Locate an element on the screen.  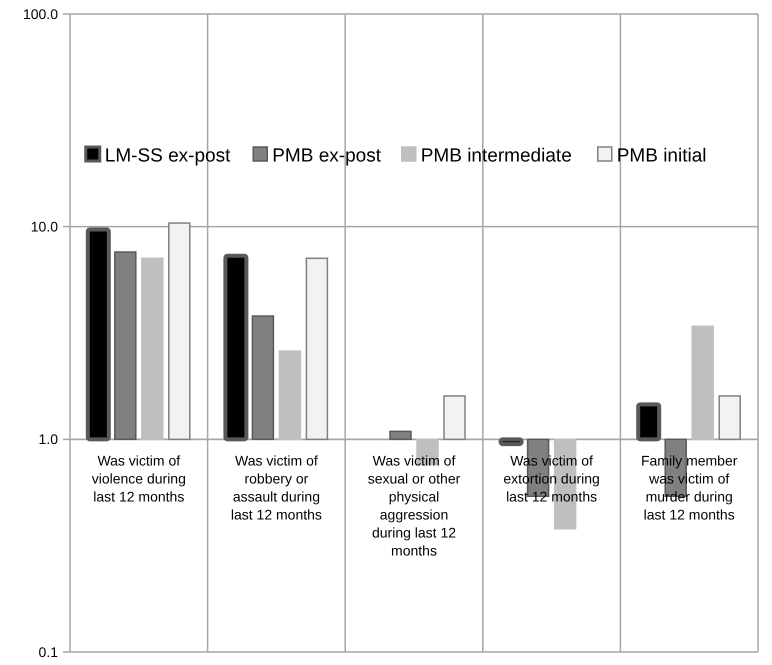
y-tick-label: 0.1 is located at coordinates (48, 652).